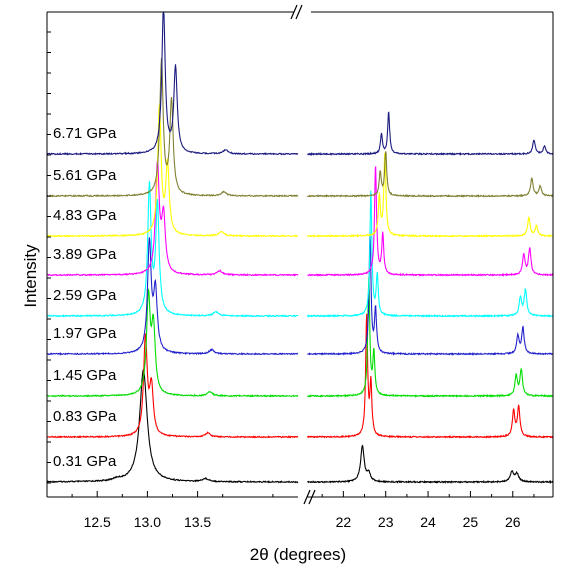 The width and height of the screenshot is (576, 586). Describe the element at coordinates (85, 133) in the screenshot. I see `series-label-8: 6.71 GPa` at that location.